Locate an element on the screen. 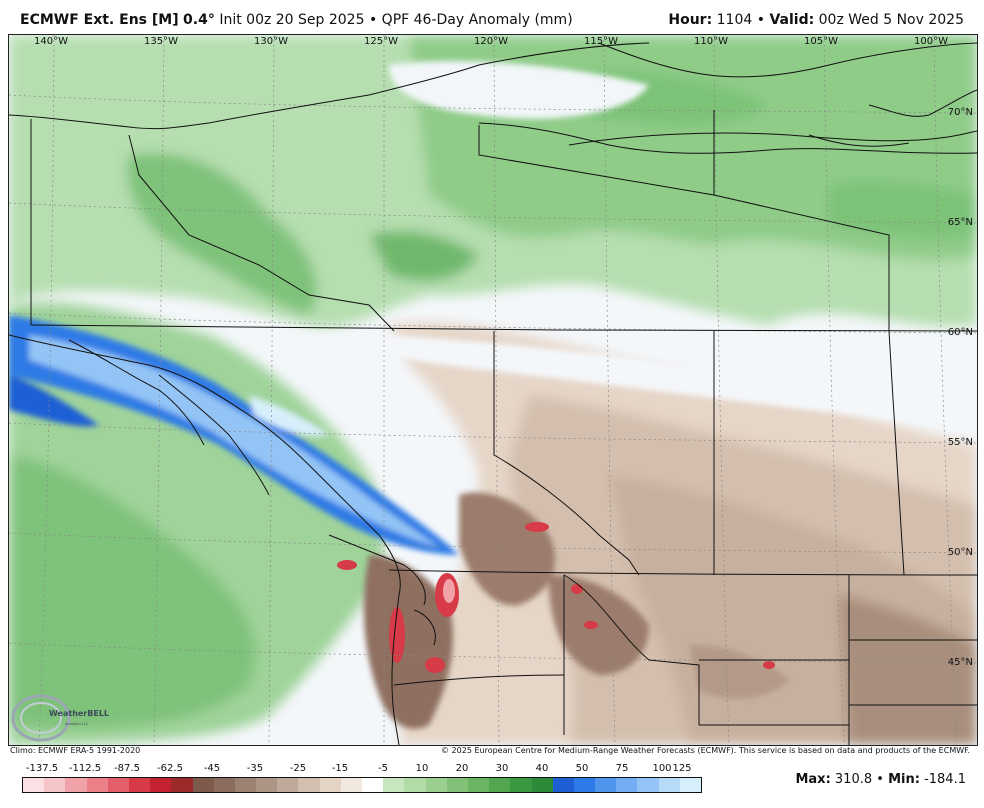  model-name: ECMWF Ext. Ens [M] is located at coordinates (99, 20).